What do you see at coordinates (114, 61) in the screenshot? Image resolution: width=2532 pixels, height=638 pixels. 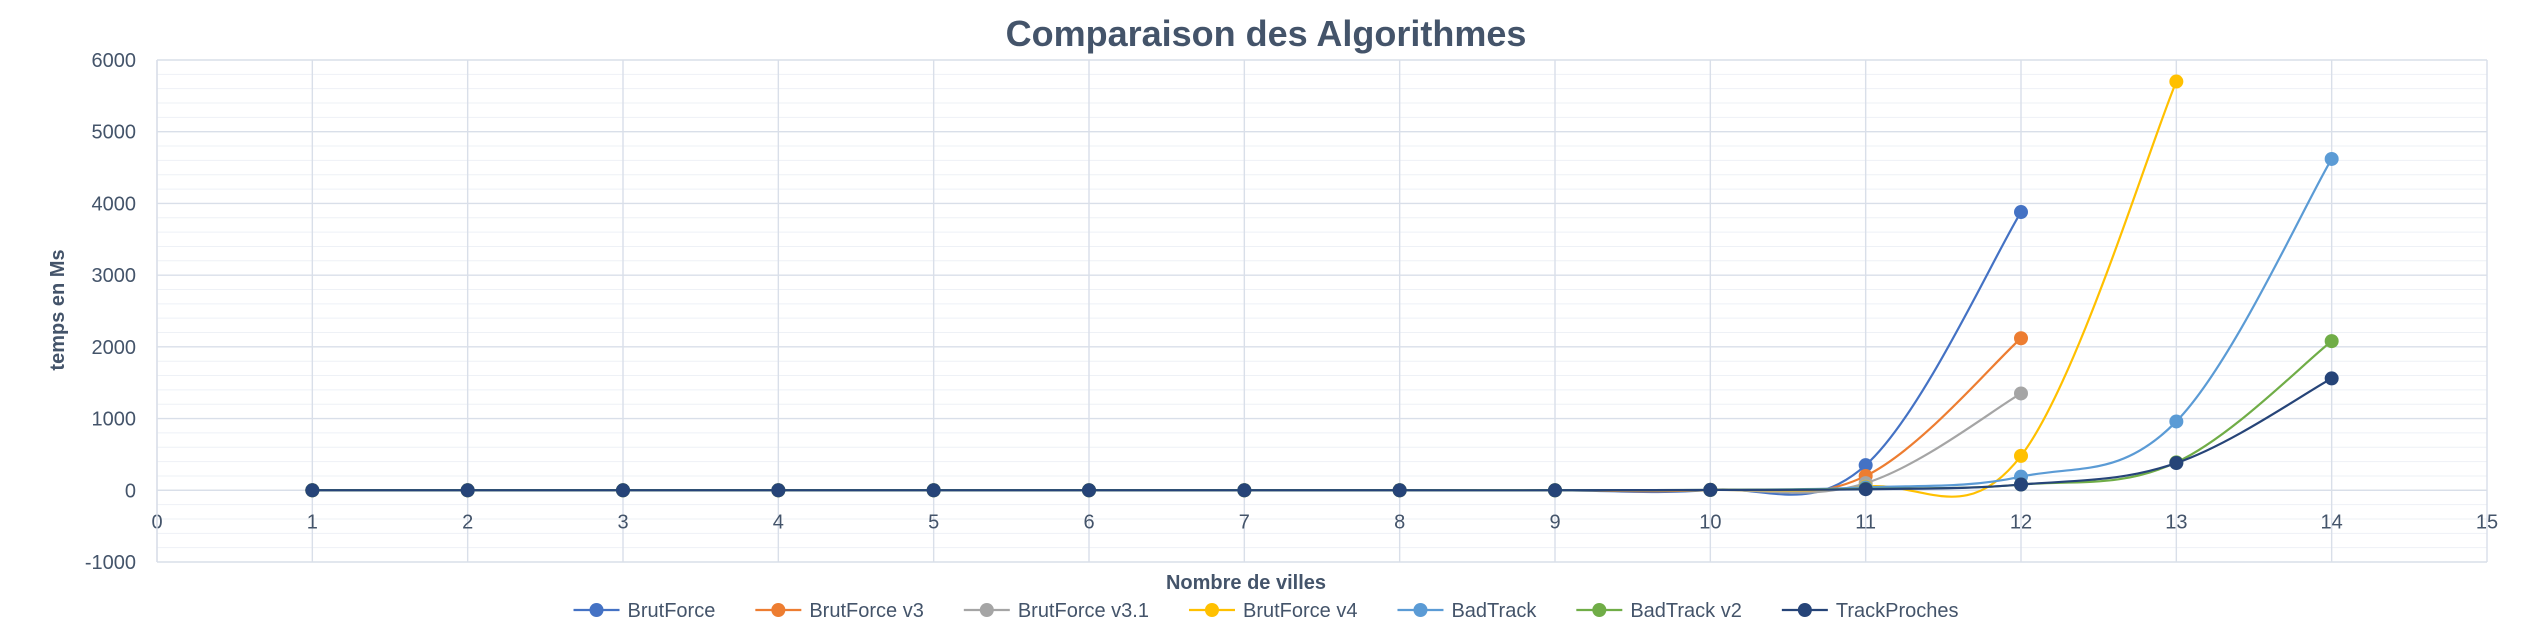 I see `y-tick-label: 6000` at bounding box center [114, 61].